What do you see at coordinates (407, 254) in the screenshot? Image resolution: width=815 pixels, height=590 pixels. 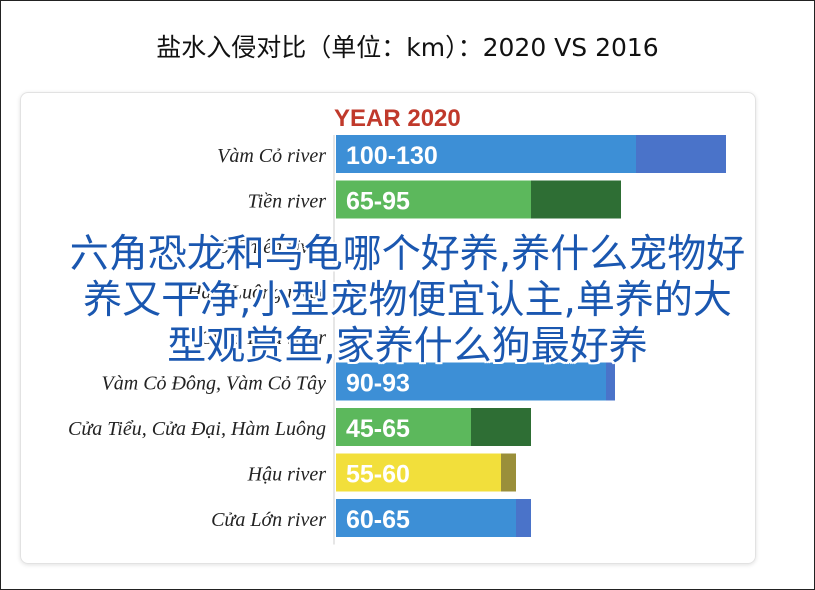 I see `overlay-line: 六角恐龙和乌龟哪个好养,养什么宠物好` at bounding box center [407, 254].